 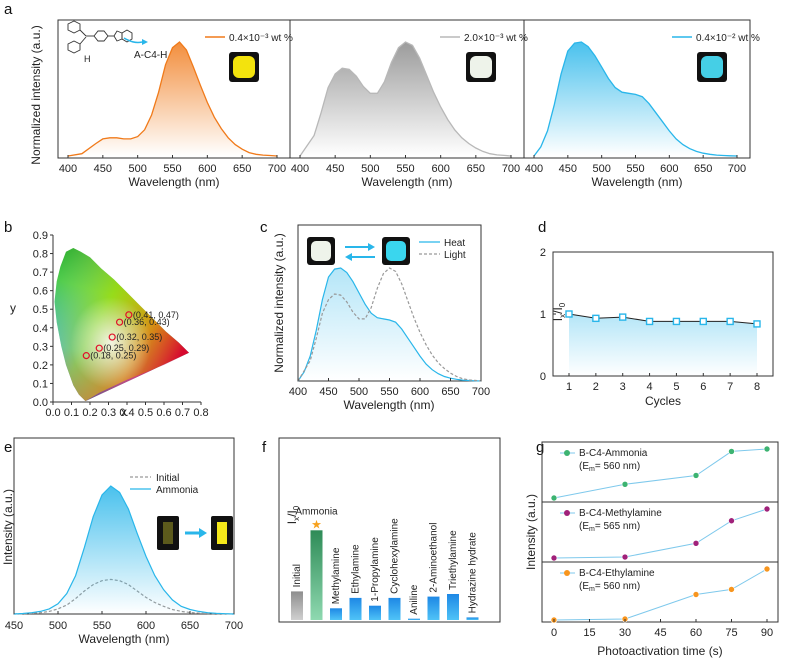 What do you see at coordinates (145, 413) in the screenshot?
I see `panel-b-xtick-label: 0.5` at bounding box center [145, 413].